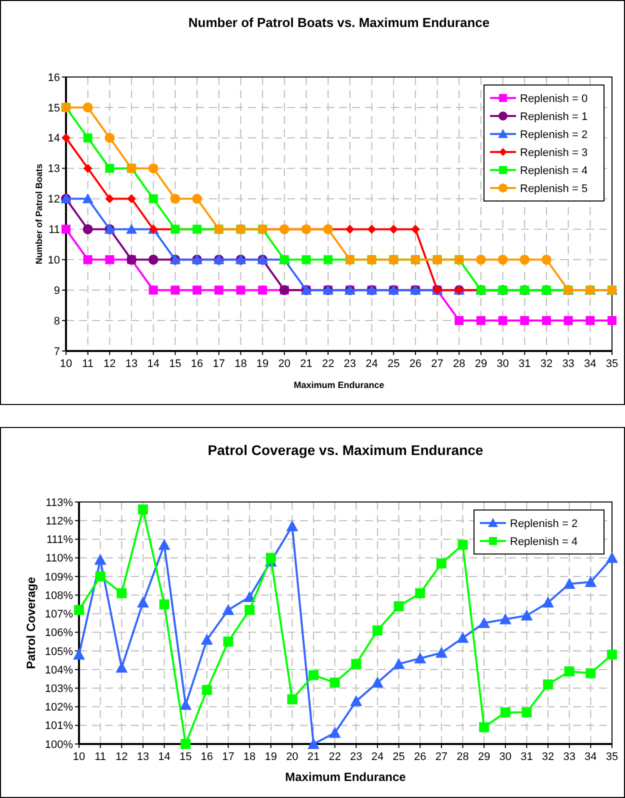 The image size is (625, 798). What do you see at coordinates (39, 214) in the screenshot?
I see `y-axis-title: Number of Patrol Boats` at bounding box center [39, 214].